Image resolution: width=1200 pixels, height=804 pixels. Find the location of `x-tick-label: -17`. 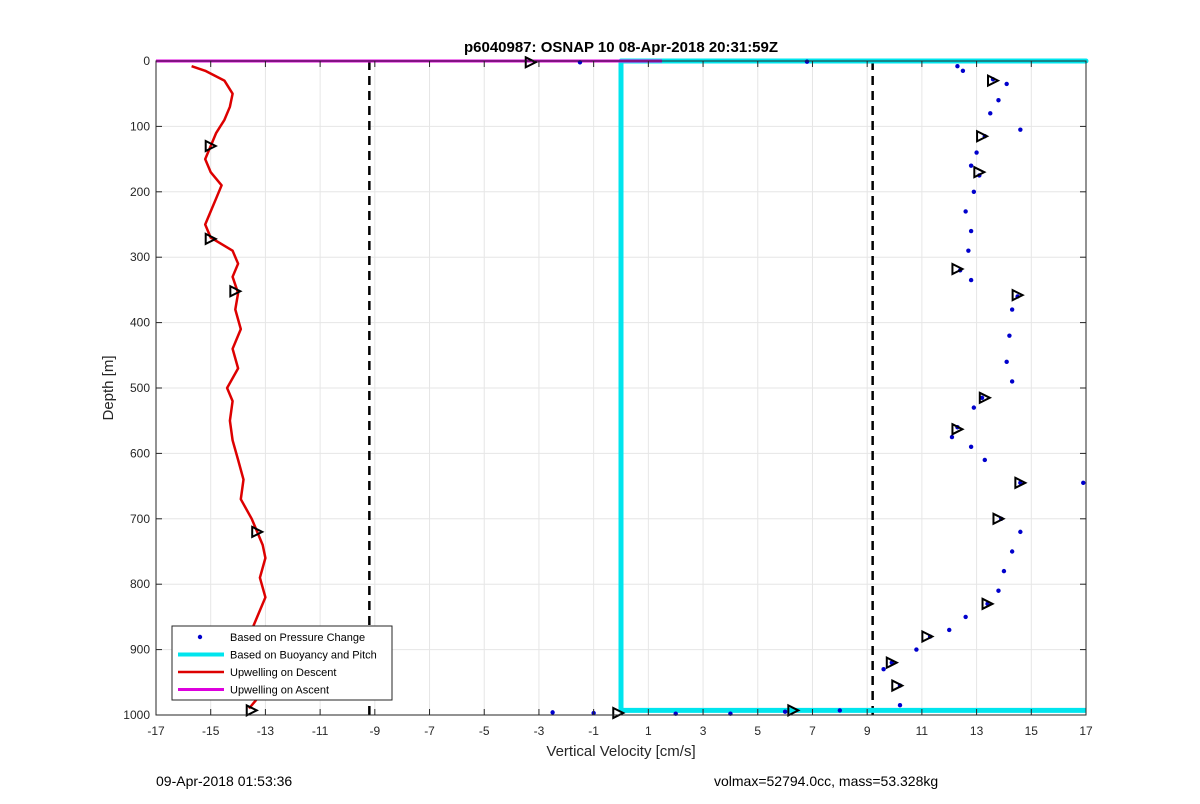

x-tick-label: -17 is located at coordinates (156, 731).